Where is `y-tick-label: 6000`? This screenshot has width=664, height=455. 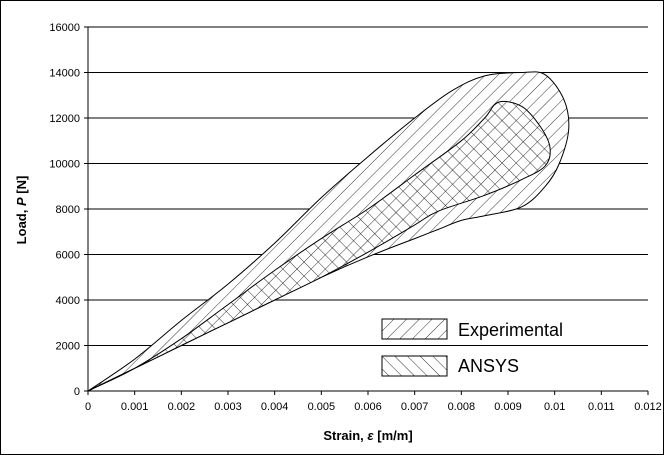 y-tick-label: 6000 is located at coordinates (68, 256).